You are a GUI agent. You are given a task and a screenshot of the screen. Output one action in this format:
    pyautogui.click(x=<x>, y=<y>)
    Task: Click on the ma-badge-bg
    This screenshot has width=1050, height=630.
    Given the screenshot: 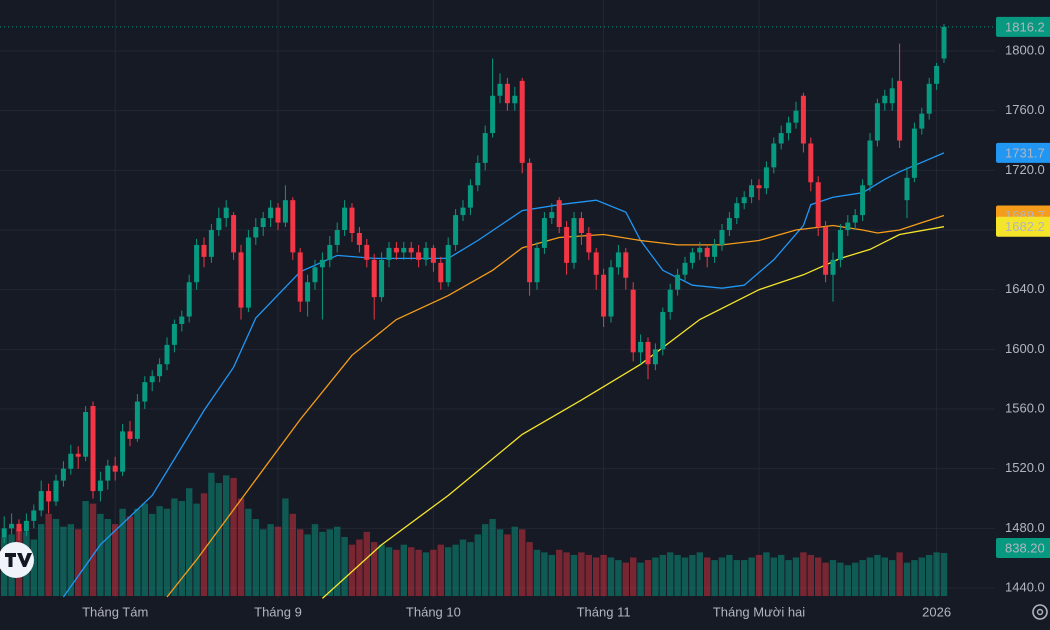 What is the action you would take?
    pyautogui.click(x=1023, y=152)
    